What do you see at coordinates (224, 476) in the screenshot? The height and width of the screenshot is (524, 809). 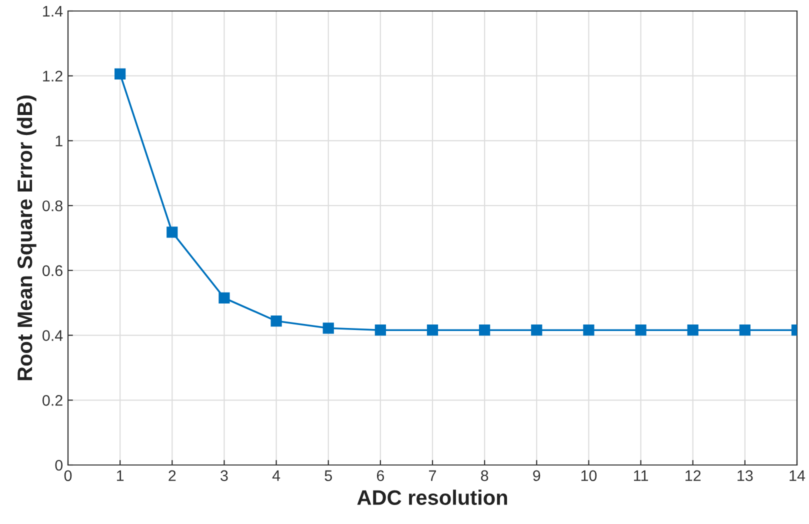 I see `x-tick-label: 3` at bounding box center [224, 476].